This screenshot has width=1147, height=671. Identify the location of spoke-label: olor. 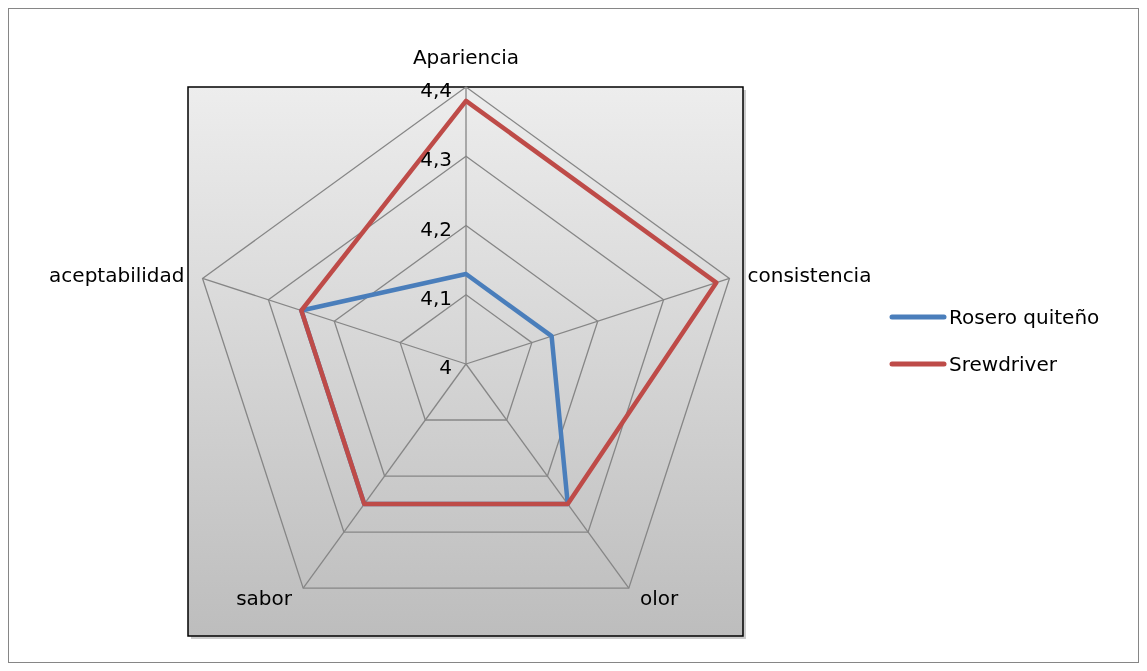
(659, 597).